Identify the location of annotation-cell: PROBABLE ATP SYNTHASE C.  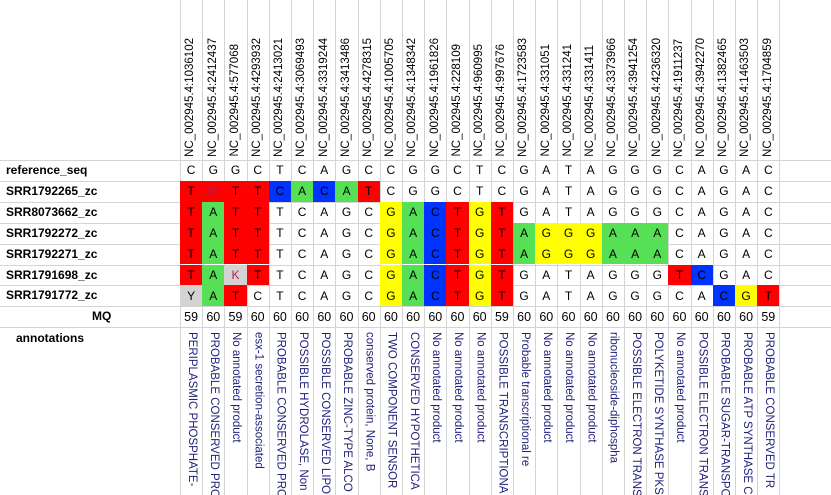
(746, 411).